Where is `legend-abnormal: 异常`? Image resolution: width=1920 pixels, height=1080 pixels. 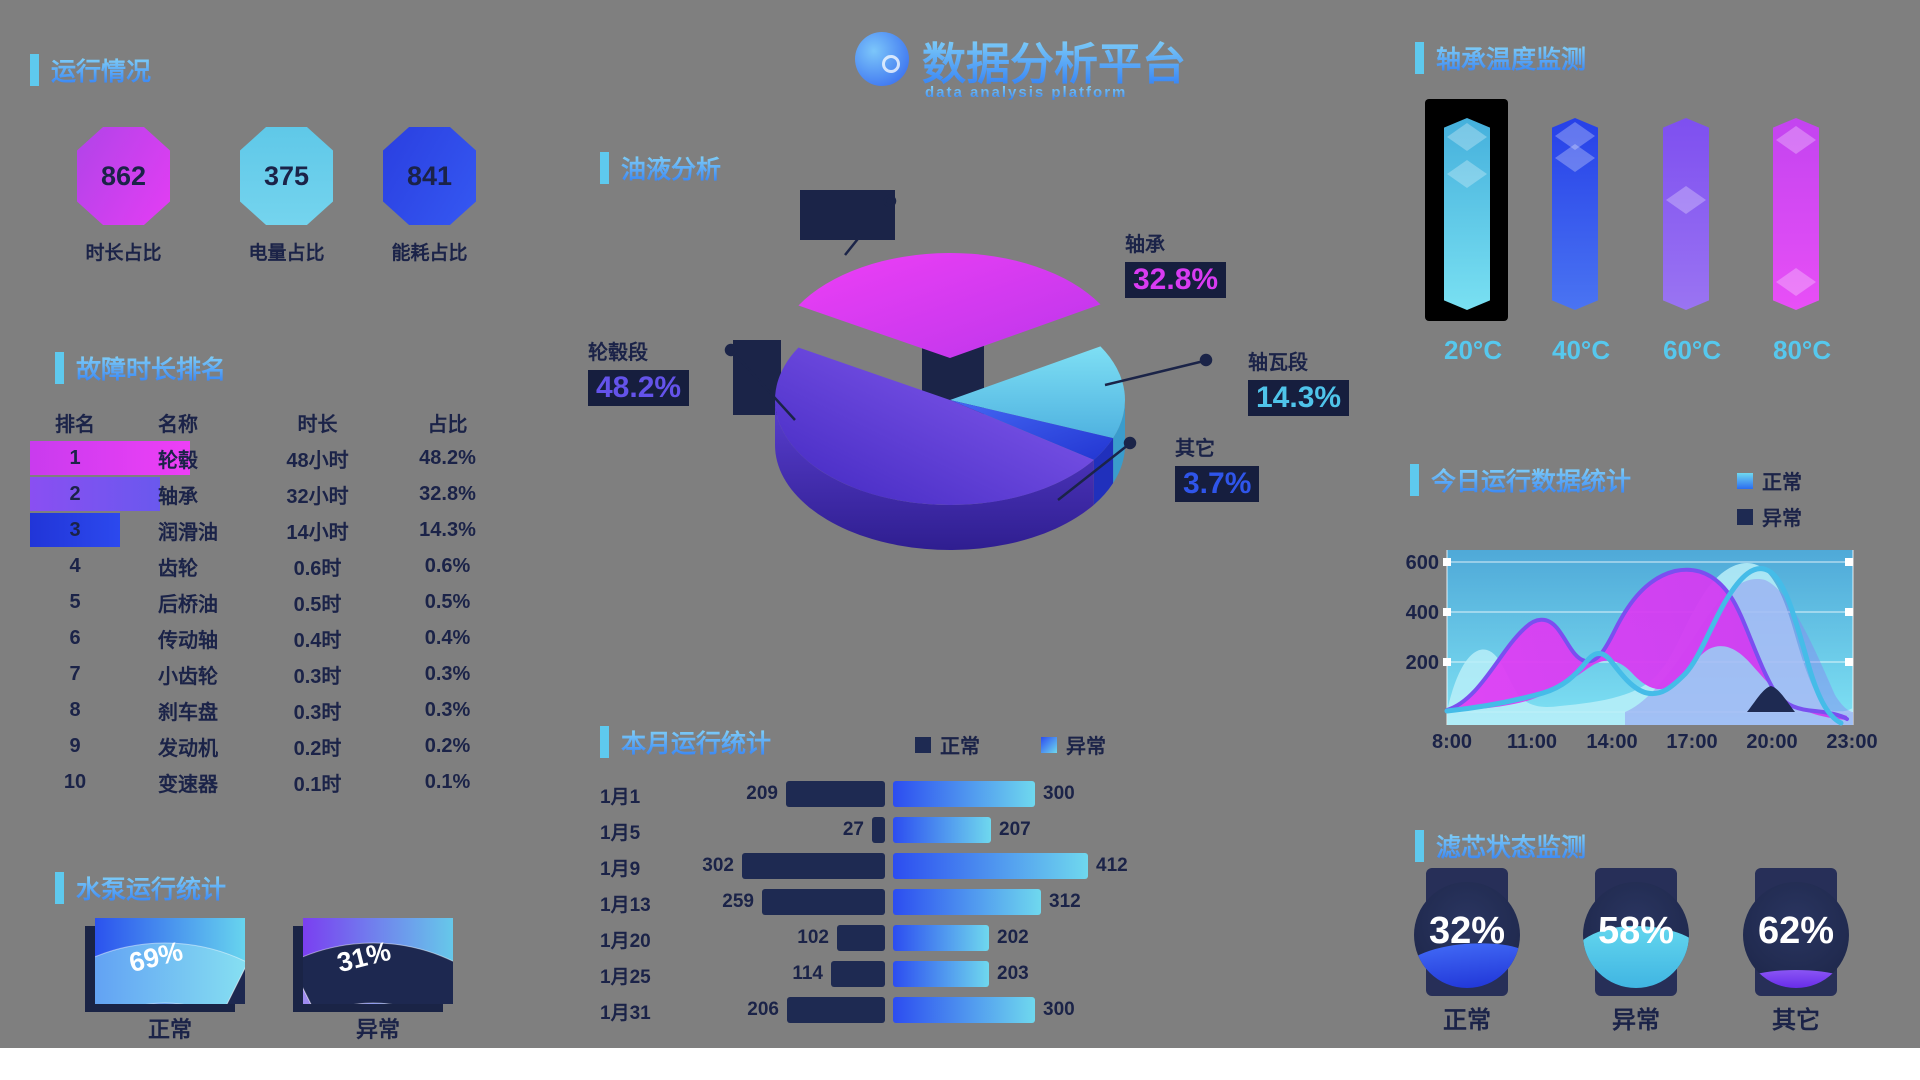
legend-abnormal: 异常 is located at coordinates (1073, 744).